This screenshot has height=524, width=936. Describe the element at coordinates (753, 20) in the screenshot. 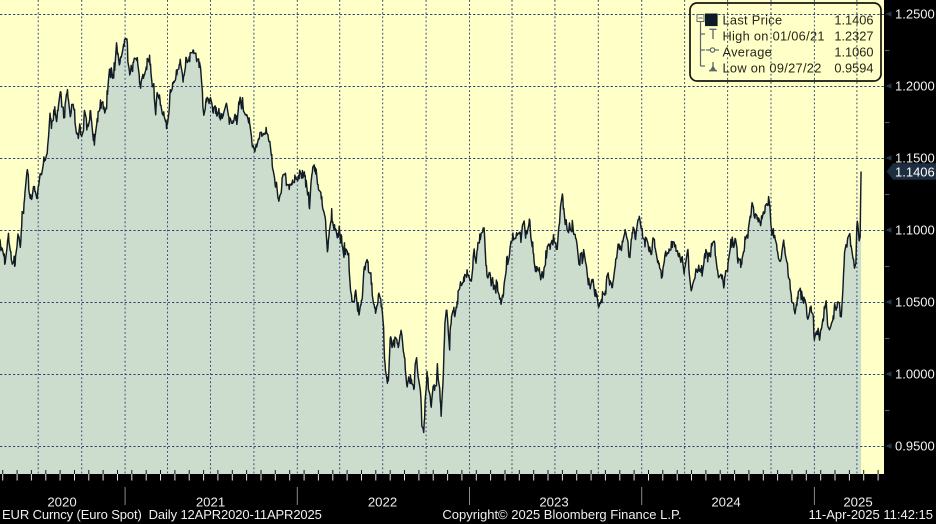

I see `svg-text: Last Price` at that location.